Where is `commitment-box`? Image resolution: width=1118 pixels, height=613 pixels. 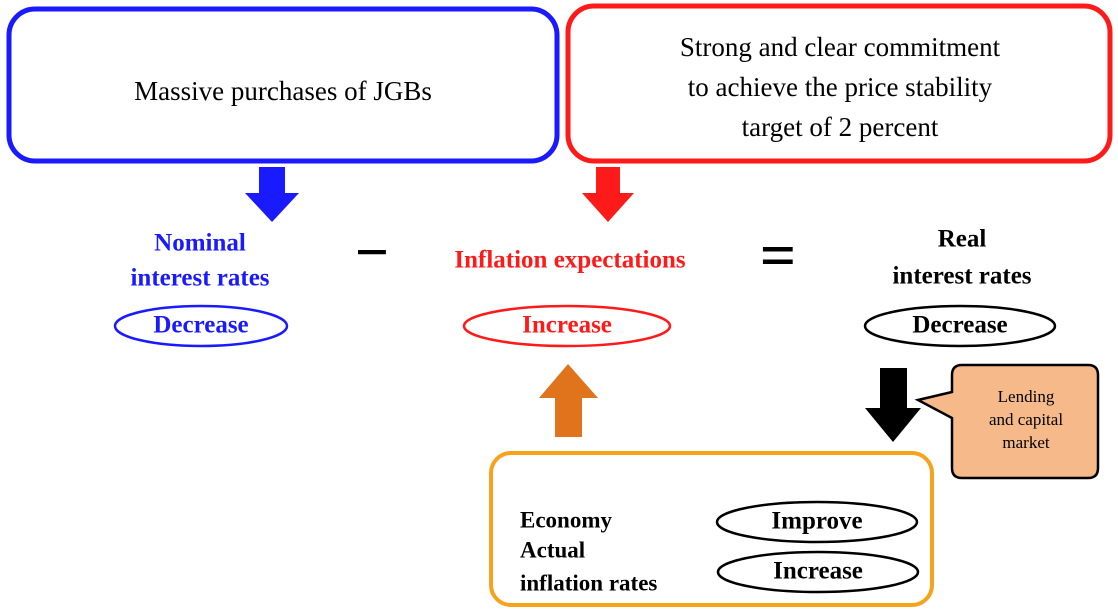
commitment-box is located at coordinates (839, 83).